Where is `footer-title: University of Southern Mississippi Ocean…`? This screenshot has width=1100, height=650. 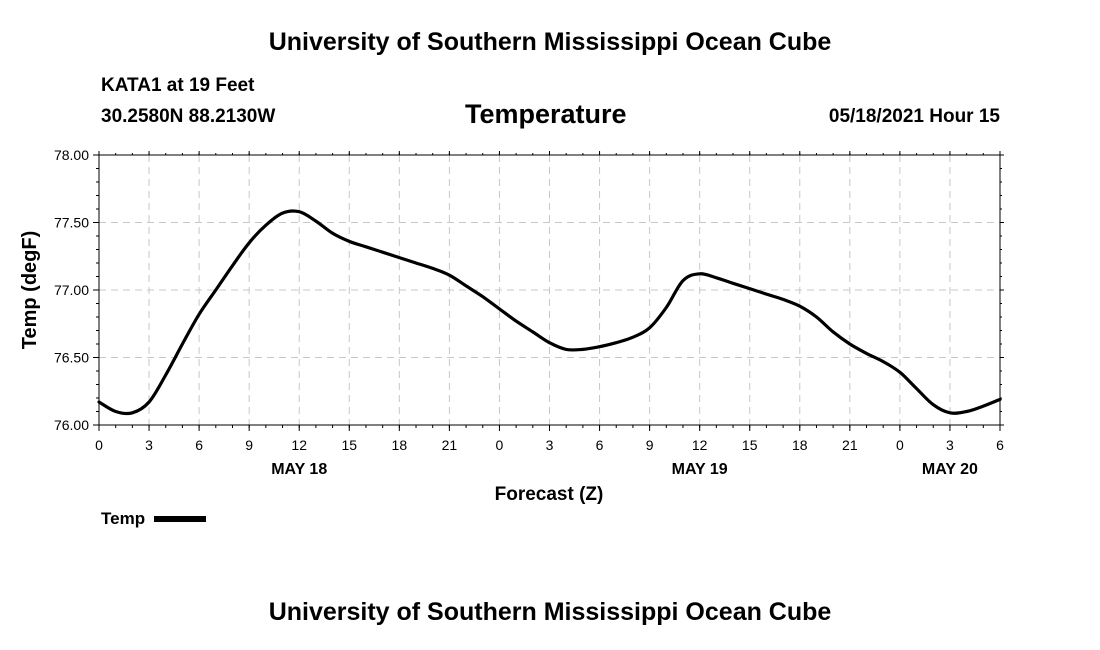 footer-title: University of Southern Mississippi Ocean… is located at coordinates (550, 612).